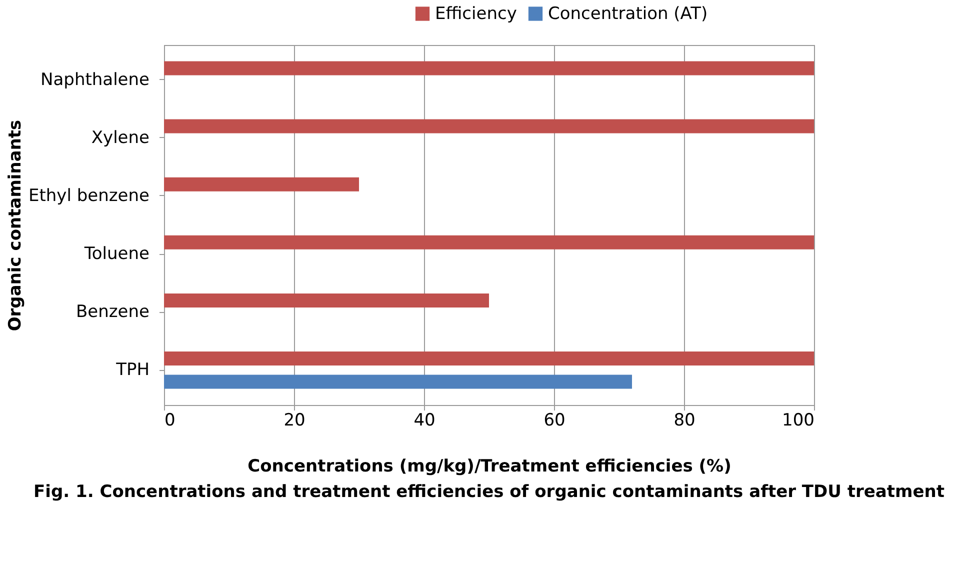 The width and height of the screenshot is (956, 573). Describe the element at coordinates (476, 14) in the screenshot. I see `legend-label: Efficiency` at that location.